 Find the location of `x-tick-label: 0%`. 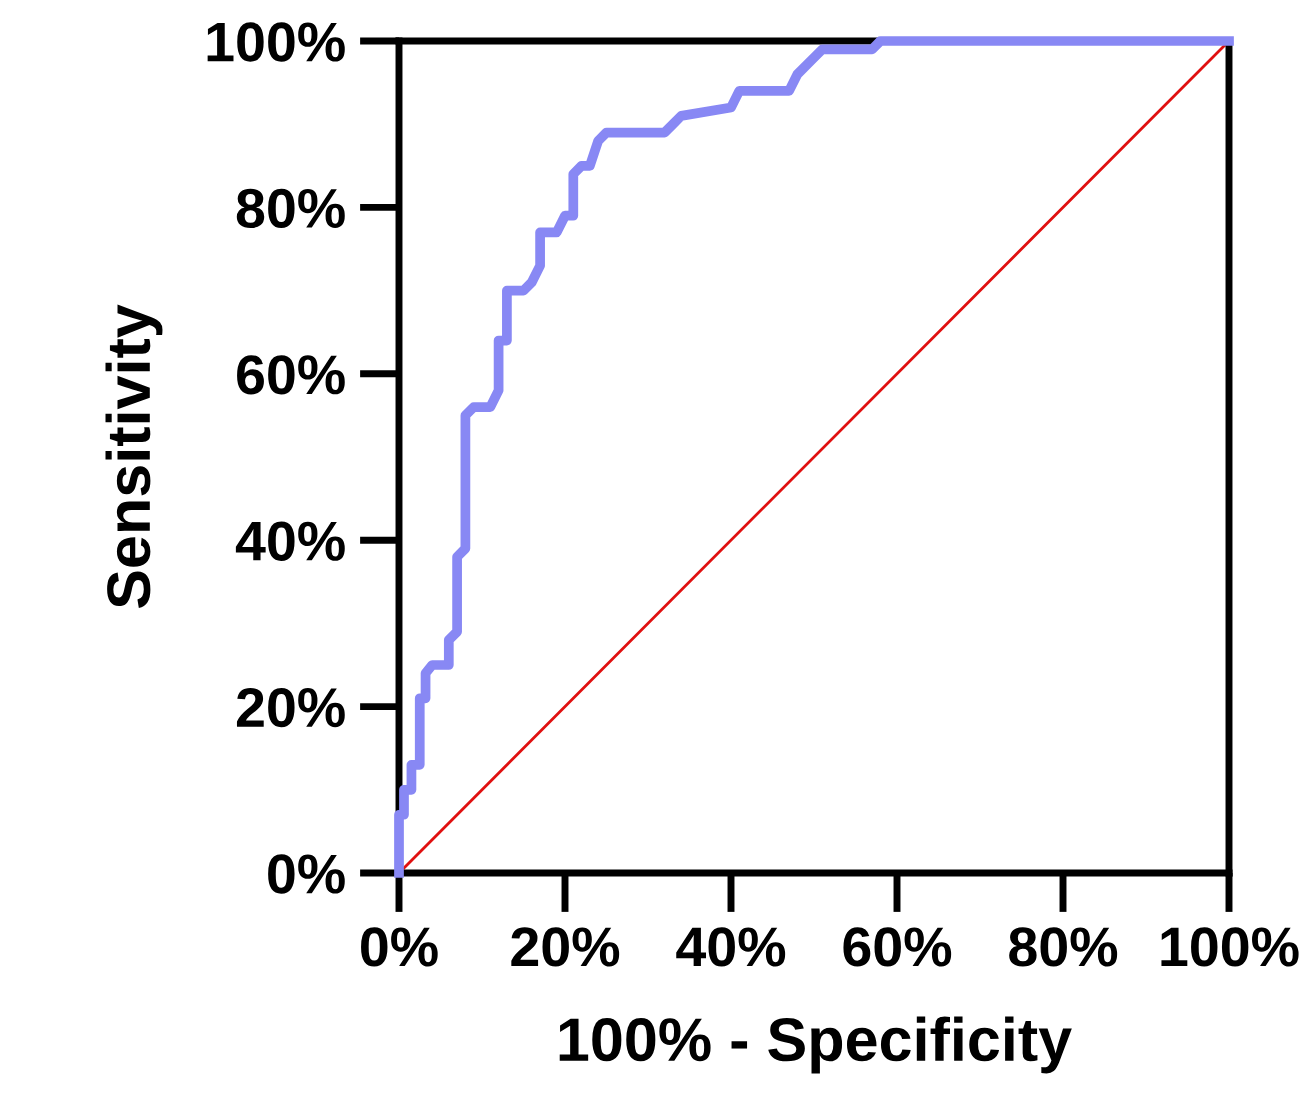

x-tick-label: 0% is located at coordinates (399, 947).